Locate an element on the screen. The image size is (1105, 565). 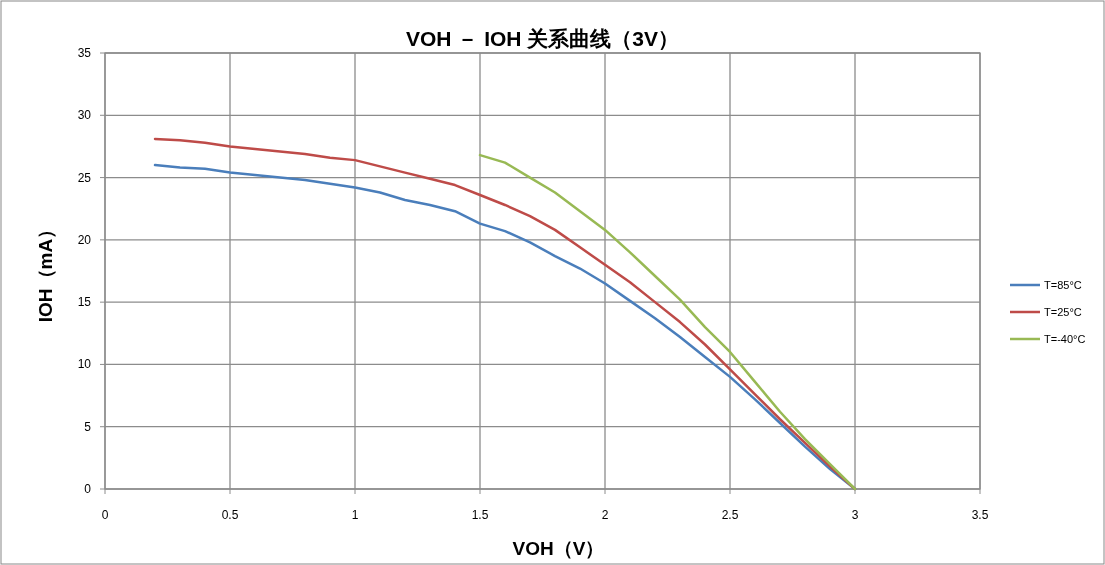
y-tick-label: 15 is located at coordinates (84, 302).